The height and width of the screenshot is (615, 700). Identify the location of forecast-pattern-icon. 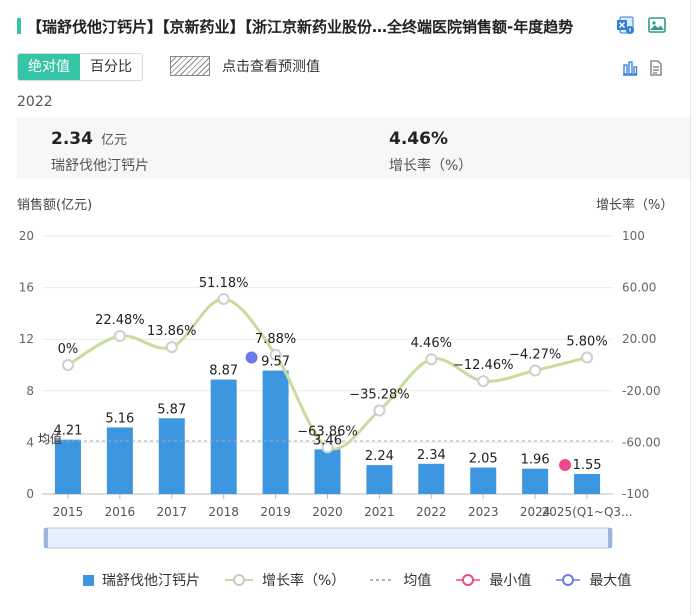
(190, 66).